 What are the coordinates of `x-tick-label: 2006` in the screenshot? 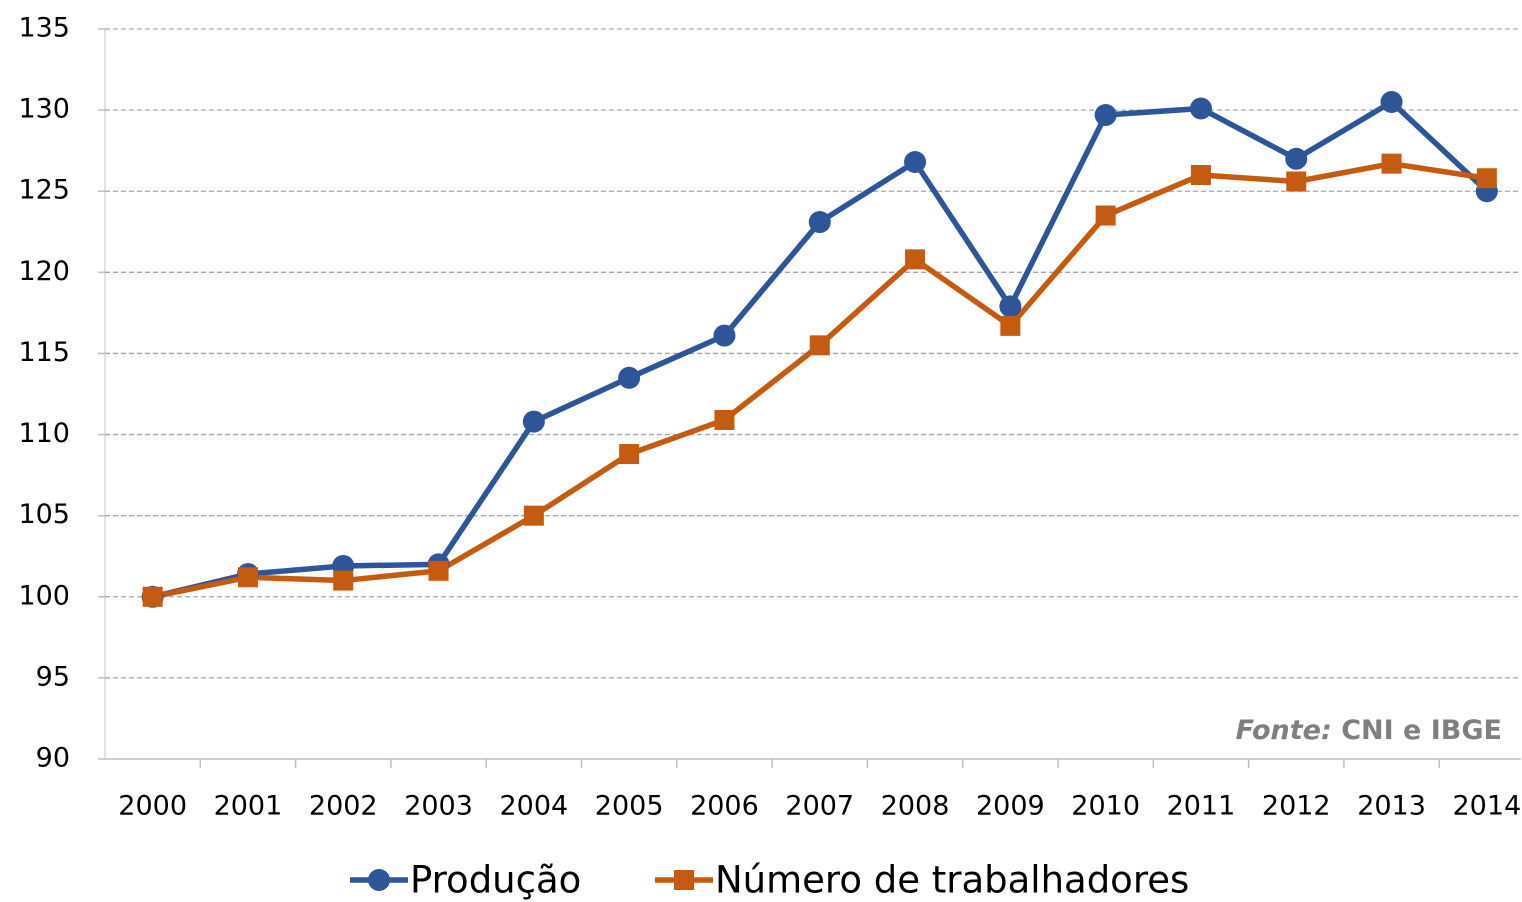 It's located at (724, 806).